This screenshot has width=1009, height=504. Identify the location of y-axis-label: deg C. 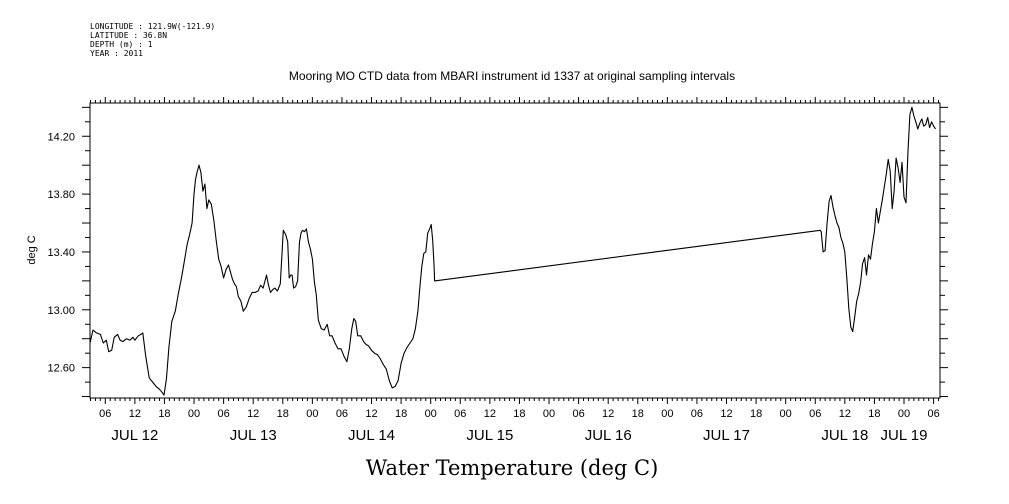
(32, 249).